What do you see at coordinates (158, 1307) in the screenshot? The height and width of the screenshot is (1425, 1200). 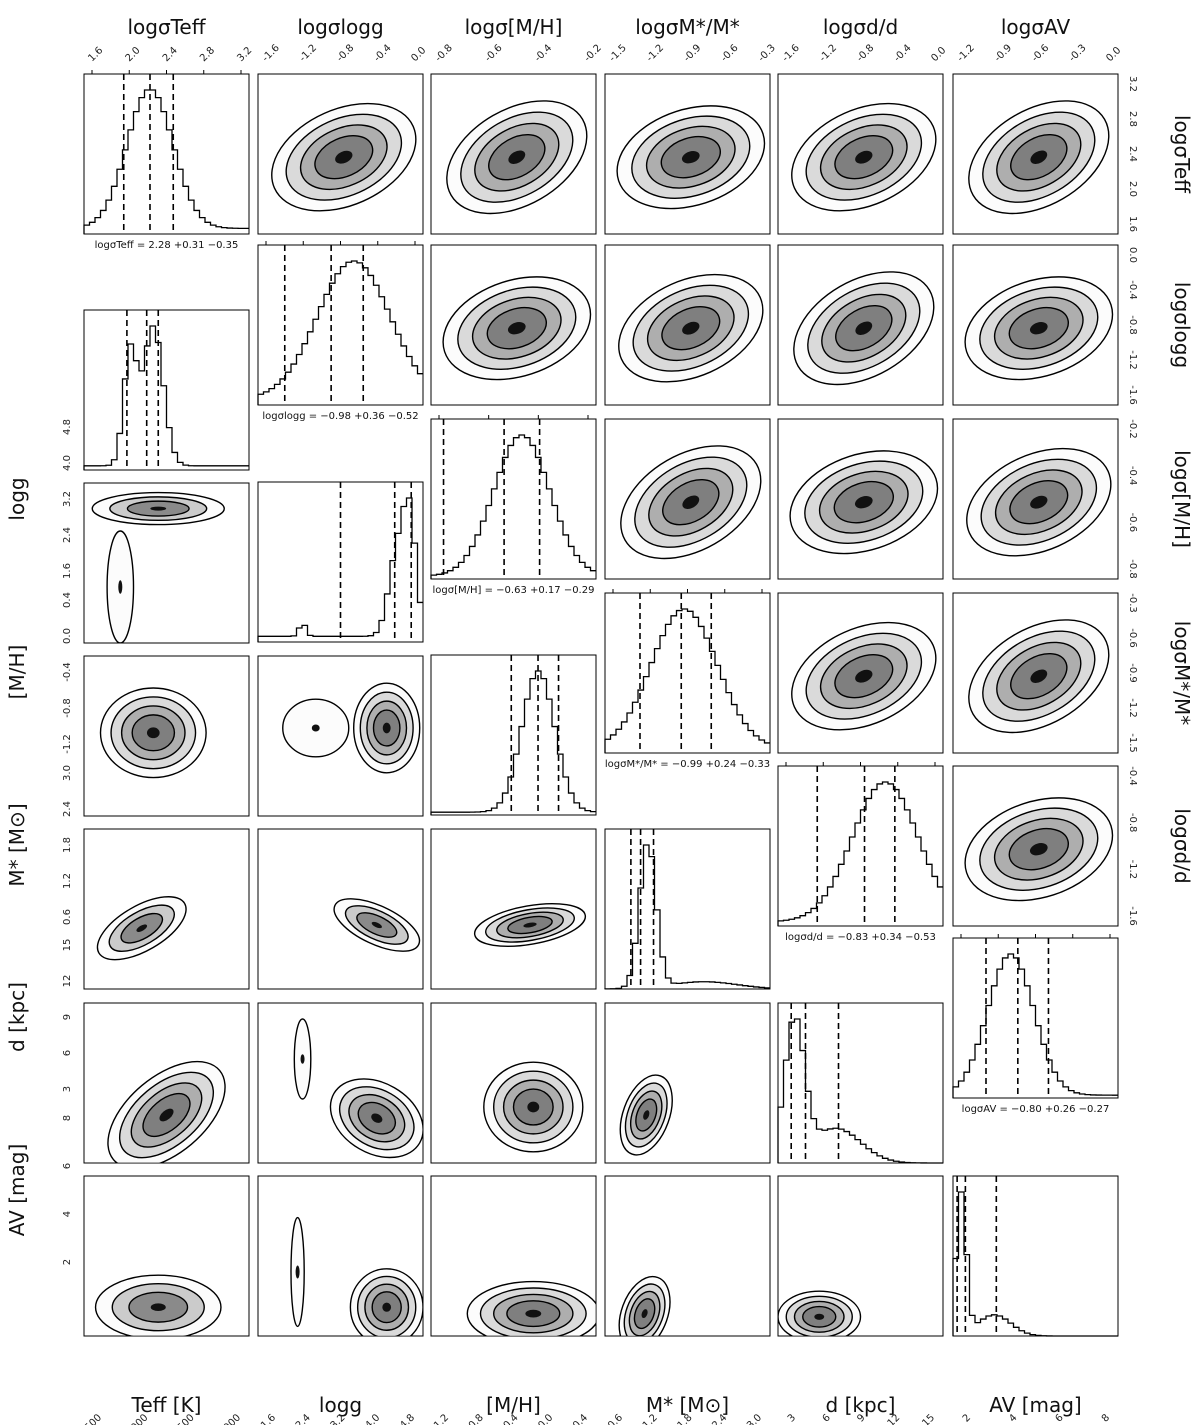 I see `lower-contour-6-0-density-peak` at bounding box center [158, 1307].